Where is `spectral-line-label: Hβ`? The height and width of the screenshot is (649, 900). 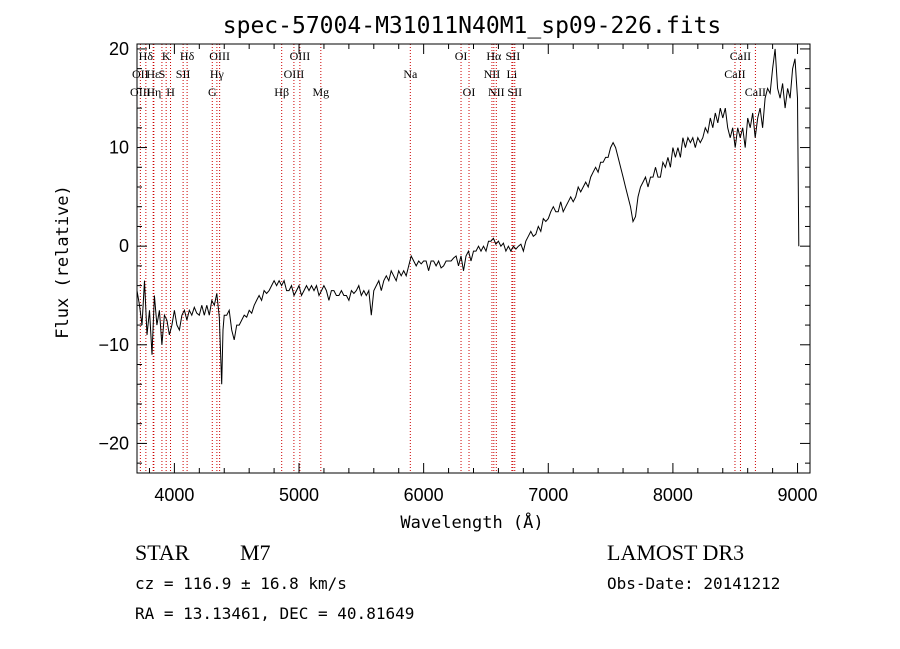 spectral-line-label: Hβ is located at coordinates (281, 92).